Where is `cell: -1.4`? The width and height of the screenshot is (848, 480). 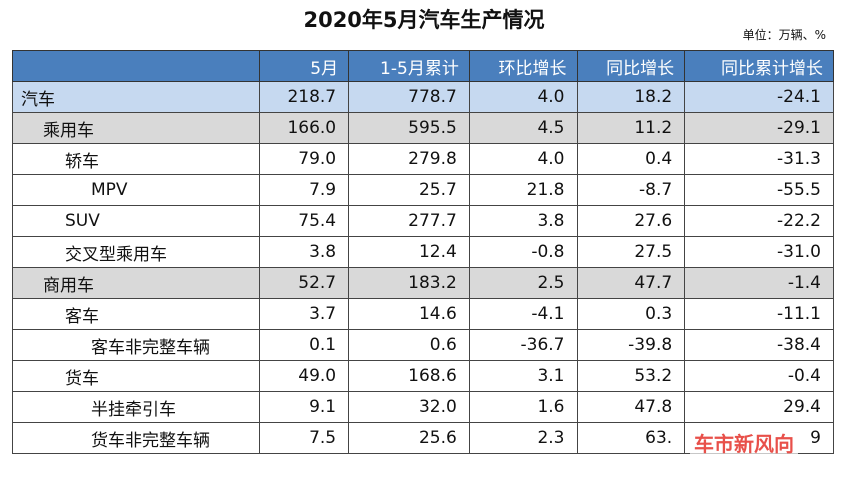
cell: -1.4 is located at coordinates (759, 283).